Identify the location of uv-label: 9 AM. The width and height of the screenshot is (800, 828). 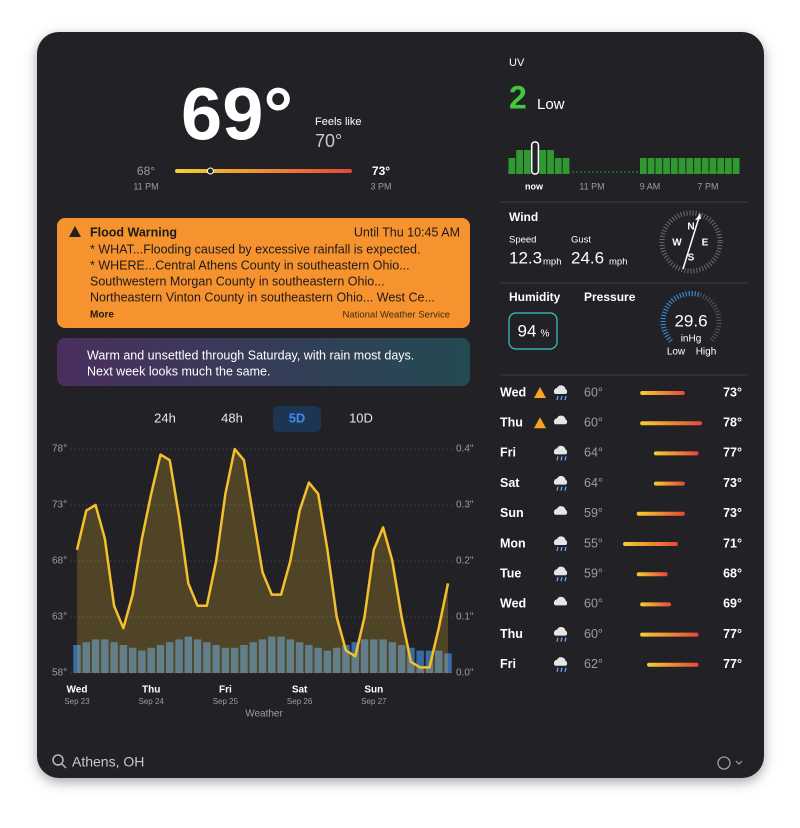
(650, 186).